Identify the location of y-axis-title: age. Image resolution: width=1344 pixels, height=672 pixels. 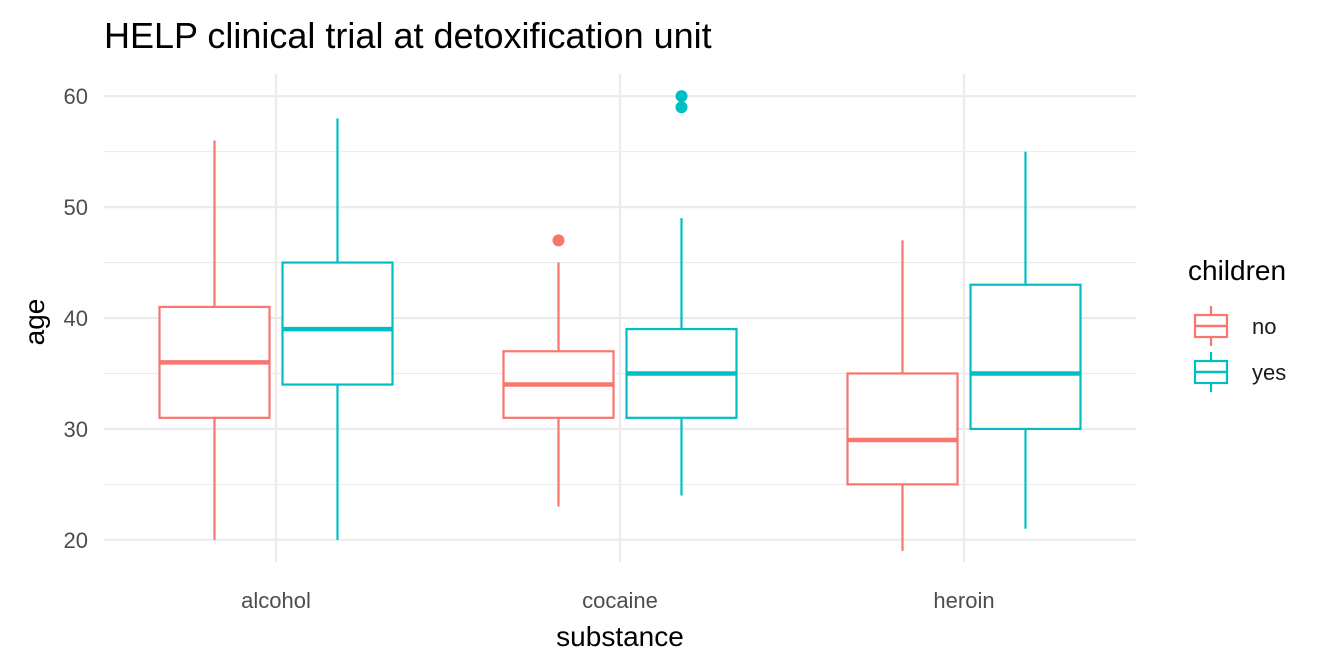
(34, 322).